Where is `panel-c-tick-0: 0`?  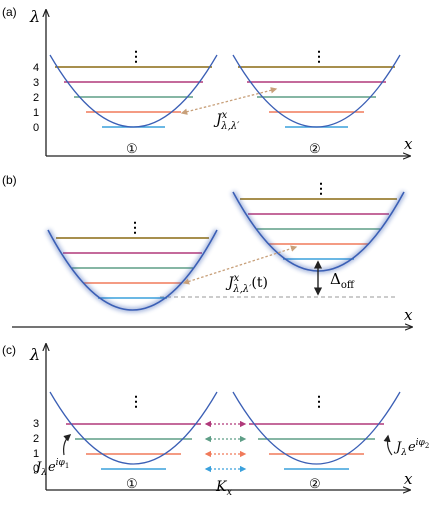 panel-c-tick-0: 0 is located at coordinates (36, 469).